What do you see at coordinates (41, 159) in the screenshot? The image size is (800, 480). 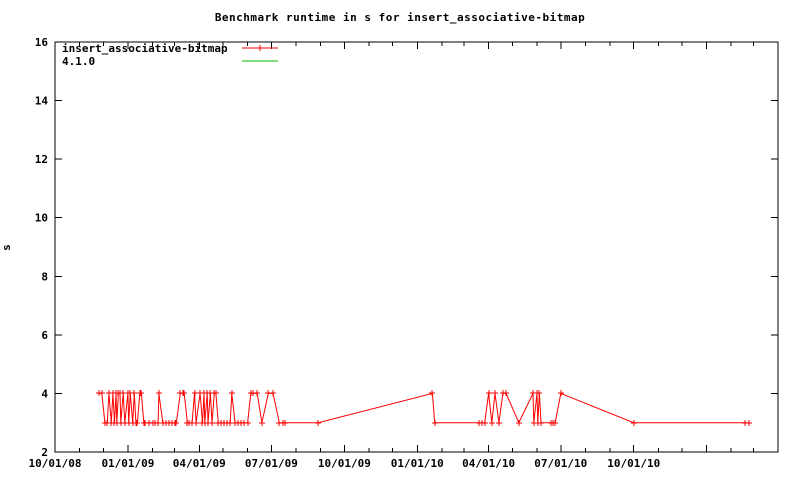 I see `y-tick-label: 12` at bounding box center [41, 159].